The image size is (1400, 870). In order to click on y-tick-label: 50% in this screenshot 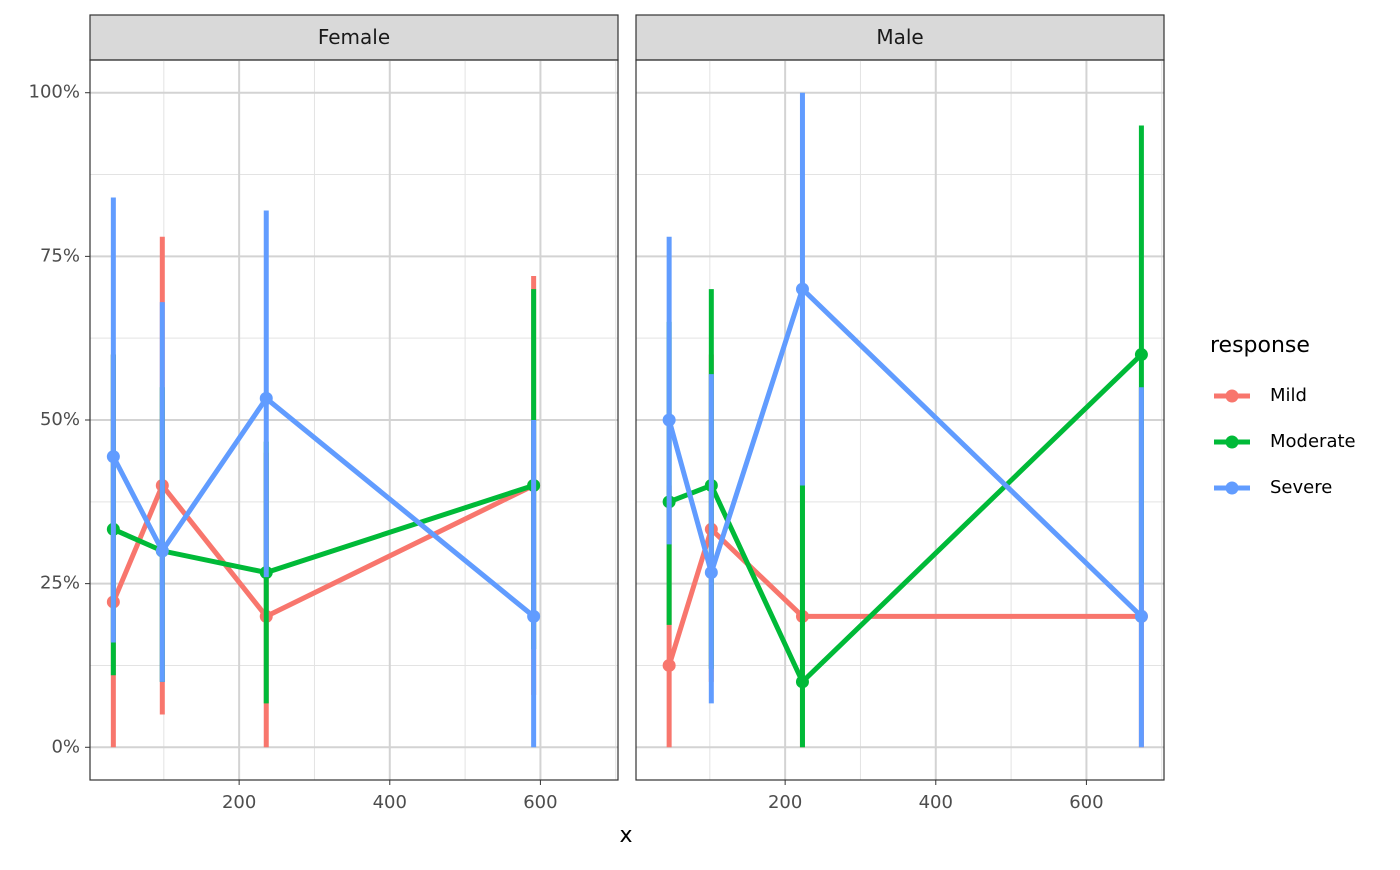, I will do `click(60, 419)`.